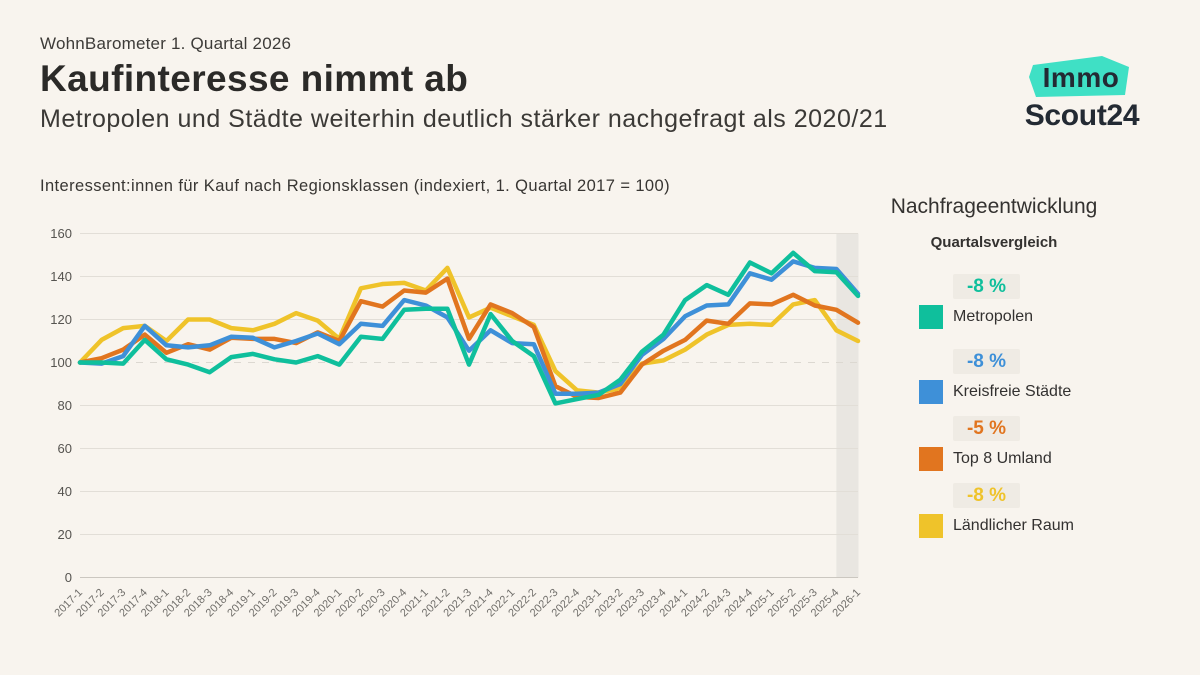 This screenshot has height=675, width=1200. Describe the element at coordinates (993, 316) in the screenshot. I see `series-label: Metropolen` at that location.